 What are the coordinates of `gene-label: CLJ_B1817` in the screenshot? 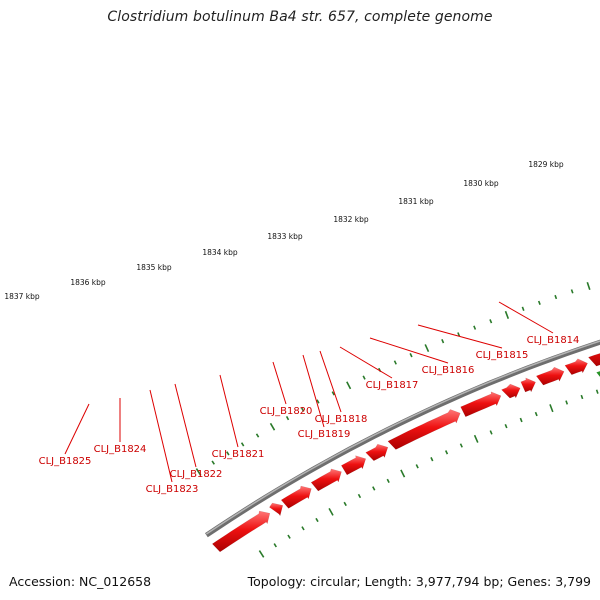 It's located at (392, 385).